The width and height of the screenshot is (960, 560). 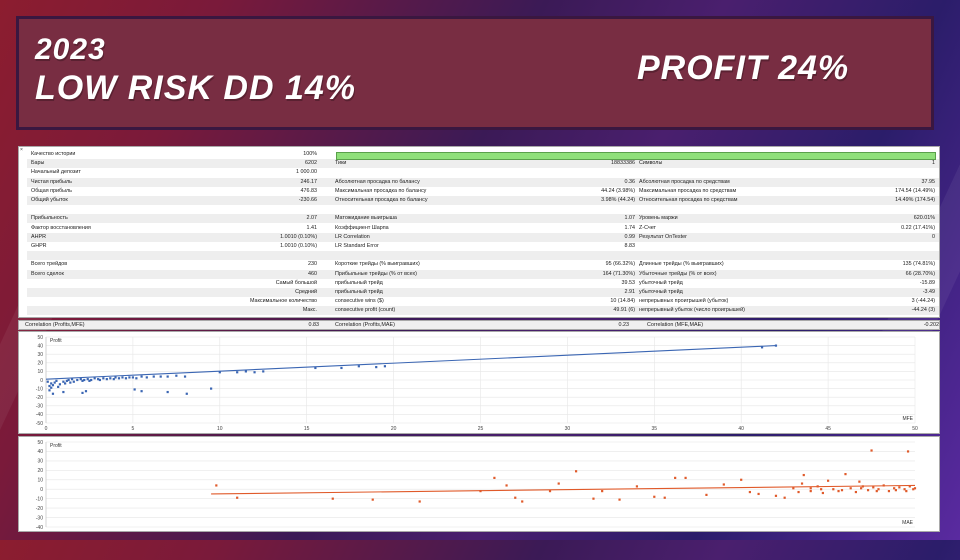 What do you see at coordinates (481, 429) in the screenshot?
I see `x-tick-label: 25` at bounding box center [481, 429].